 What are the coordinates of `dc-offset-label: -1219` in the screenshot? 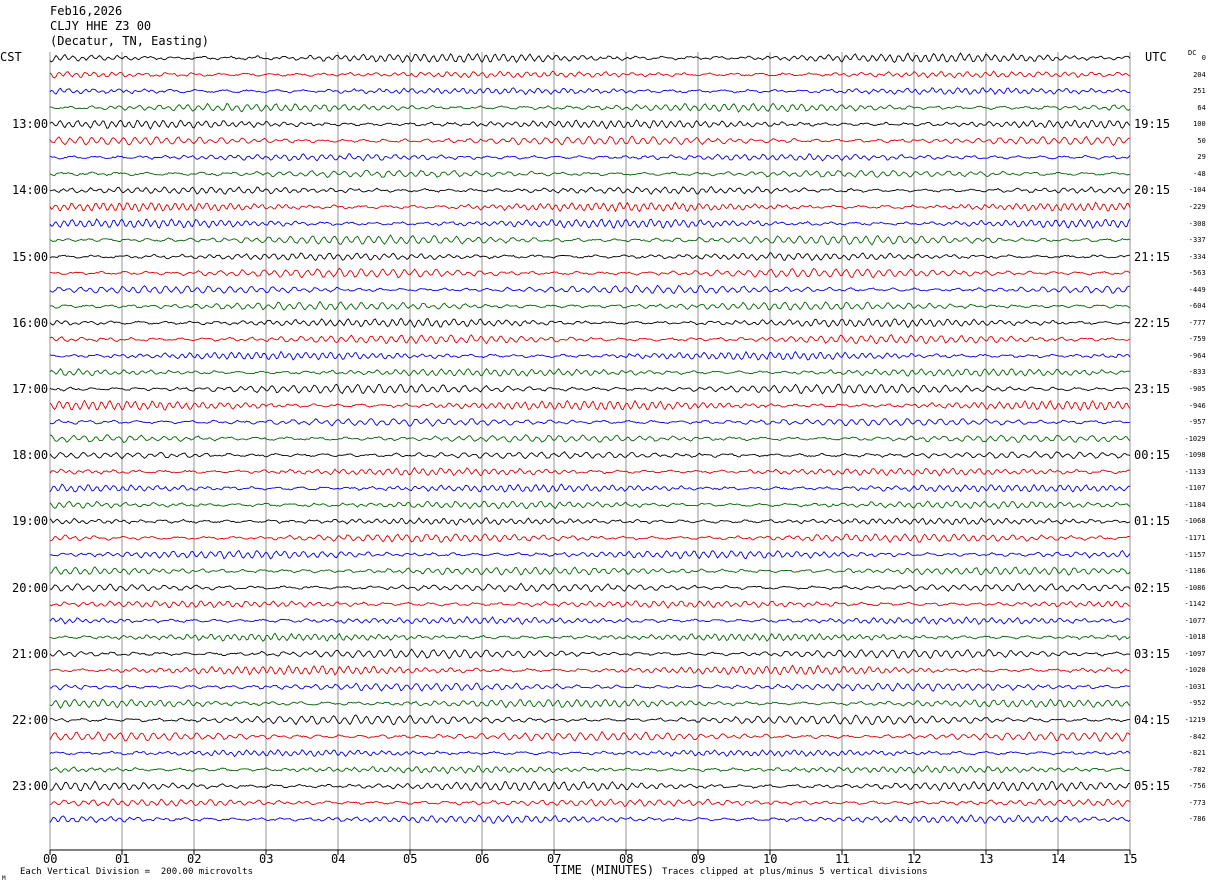 It's located at (1195, 720).